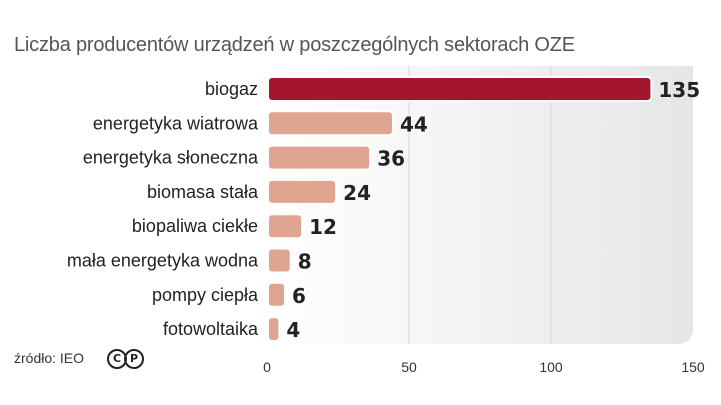 The height and width of the screenshot is (405, 721). What do you see at coordinates (323, 227) in the screenshot?
I see `value-label: 12` at bounding box center [323, 227].